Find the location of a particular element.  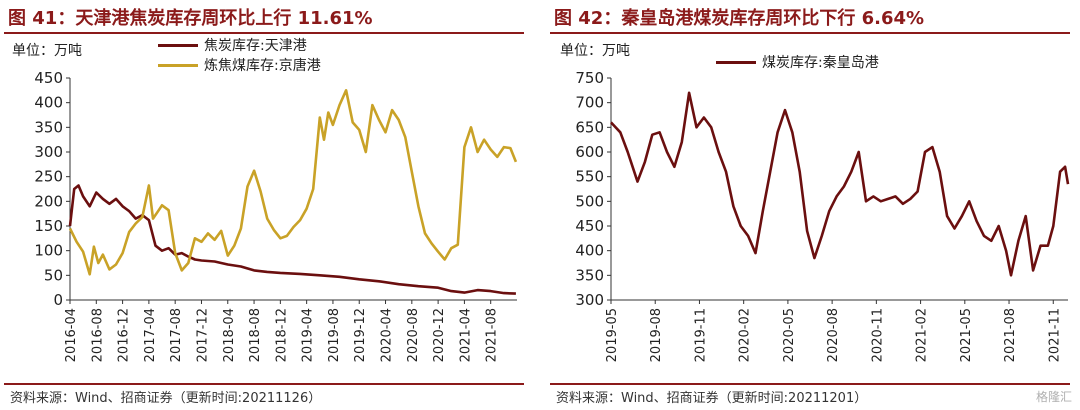

y-tick-label: 150 is located at coordinates (48, 226).